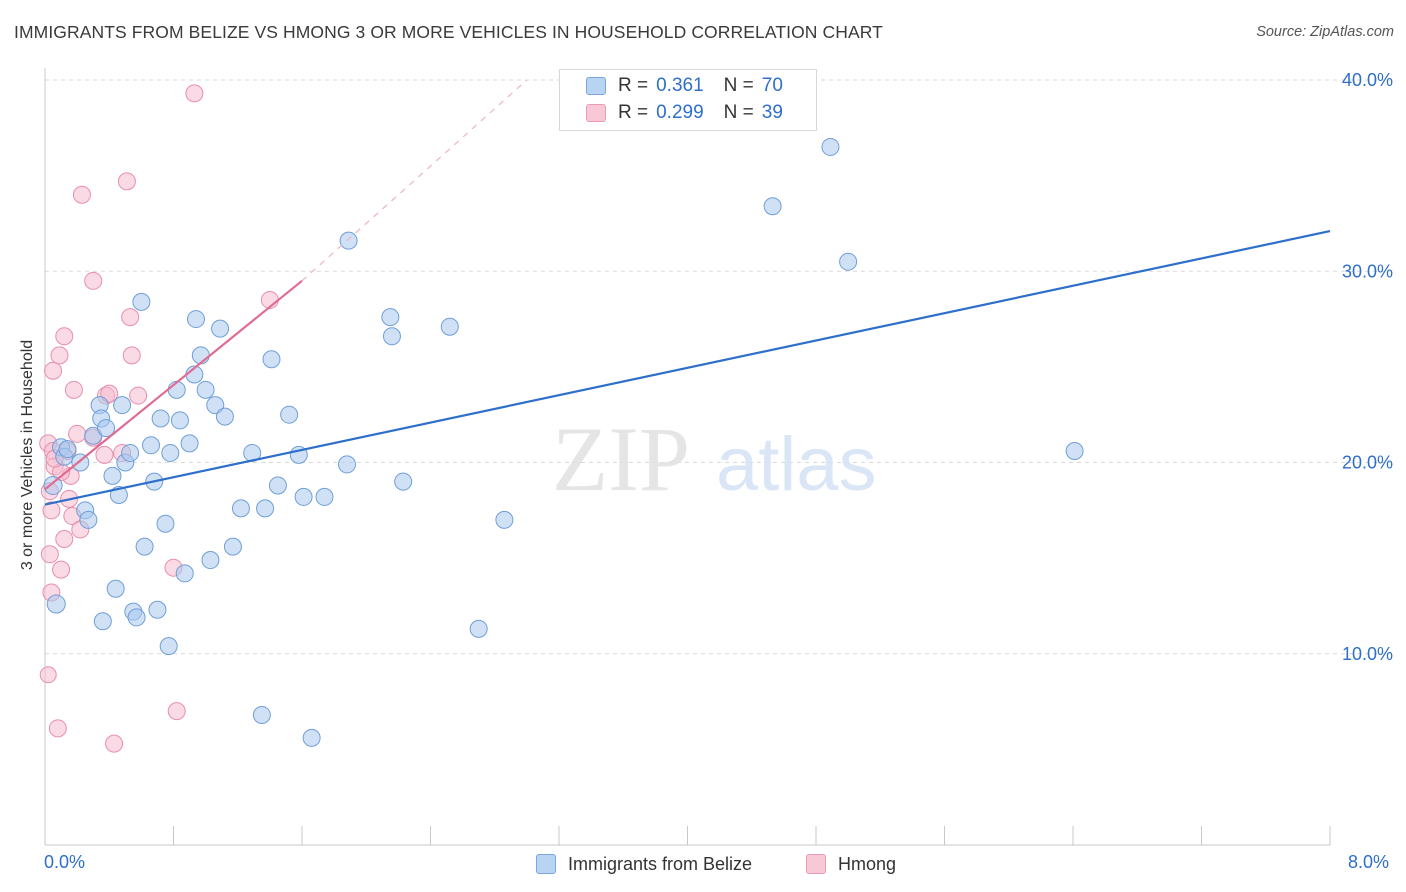 Image resolution: width=1406 pixels, height=892 pixels. Describe the element at coordinates (414, 180) in the screenshot. I see `hmong-trend-extension` at that location.